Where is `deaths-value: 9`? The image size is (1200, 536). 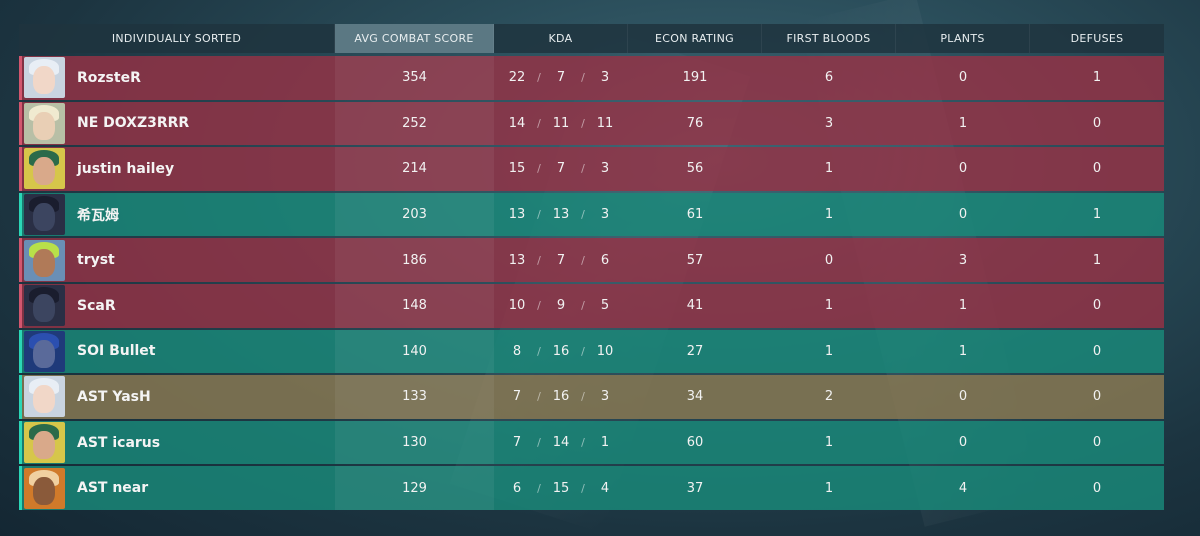
deaths-value: 9 is located at coordinates (561, 306).